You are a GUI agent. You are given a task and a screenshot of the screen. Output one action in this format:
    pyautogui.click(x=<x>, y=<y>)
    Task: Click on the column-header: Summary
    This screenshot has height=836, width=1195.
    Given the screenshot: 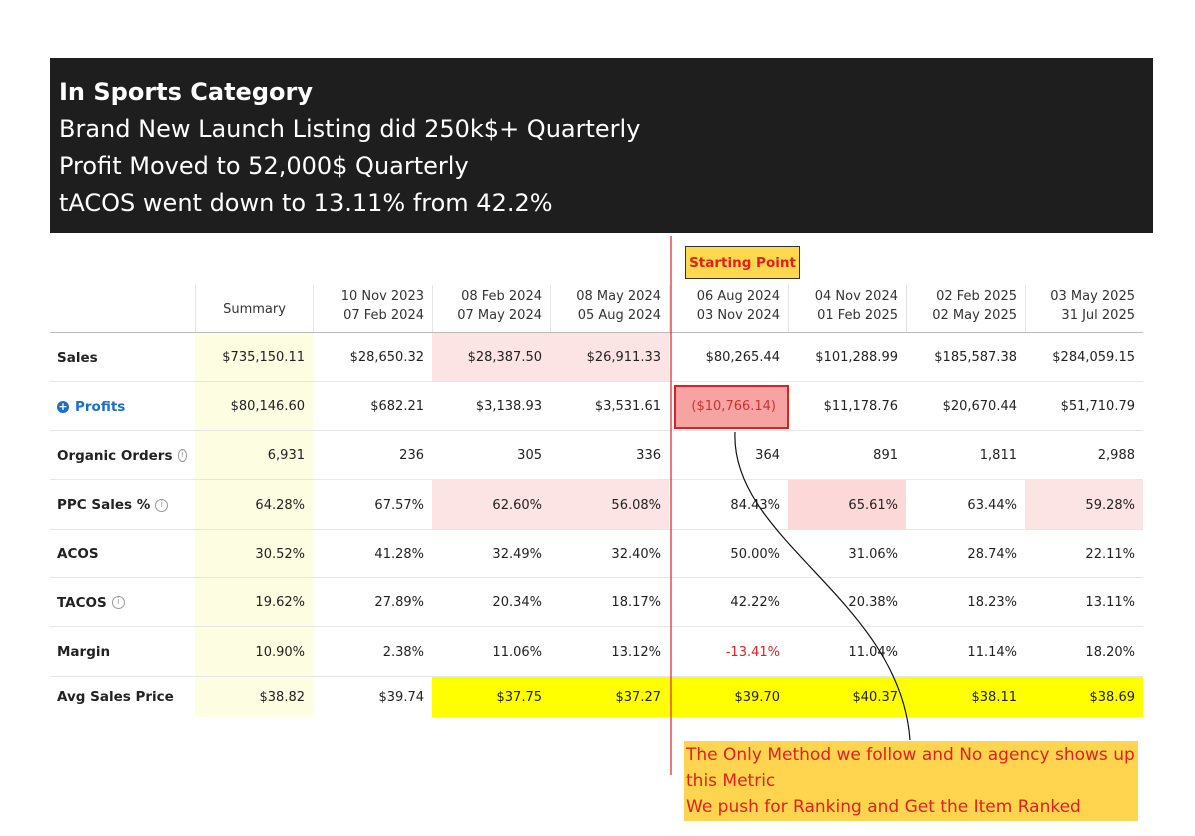 What is the action you would take?
    pyautogui.click(x=254, y=309)
    